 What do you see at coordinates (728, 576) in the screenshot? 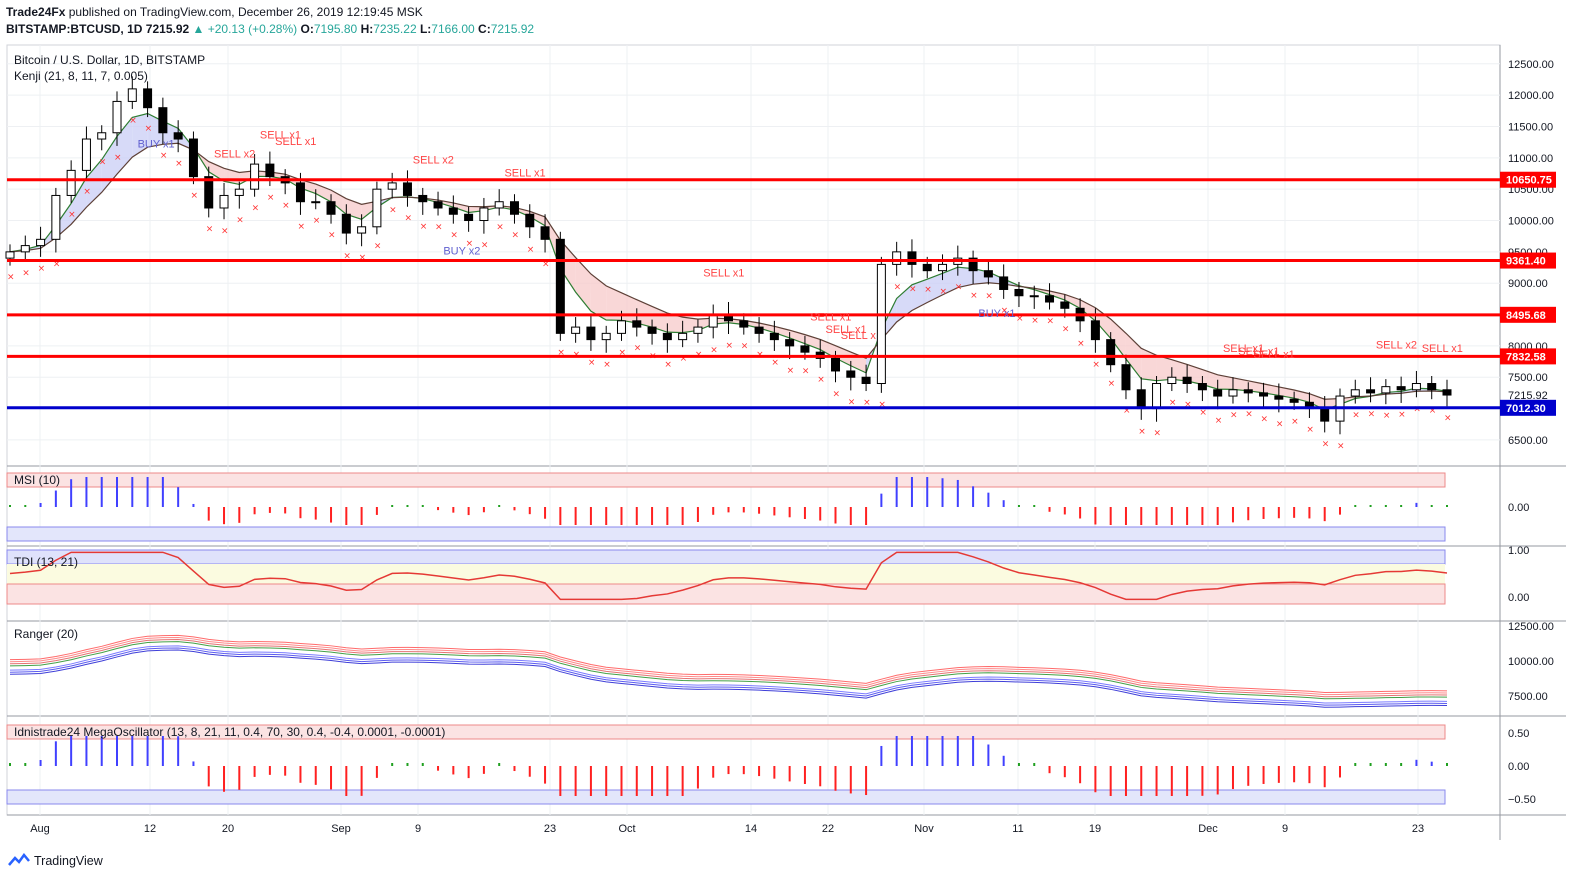
I see `tdi-line` at bounding box center [728, 576].